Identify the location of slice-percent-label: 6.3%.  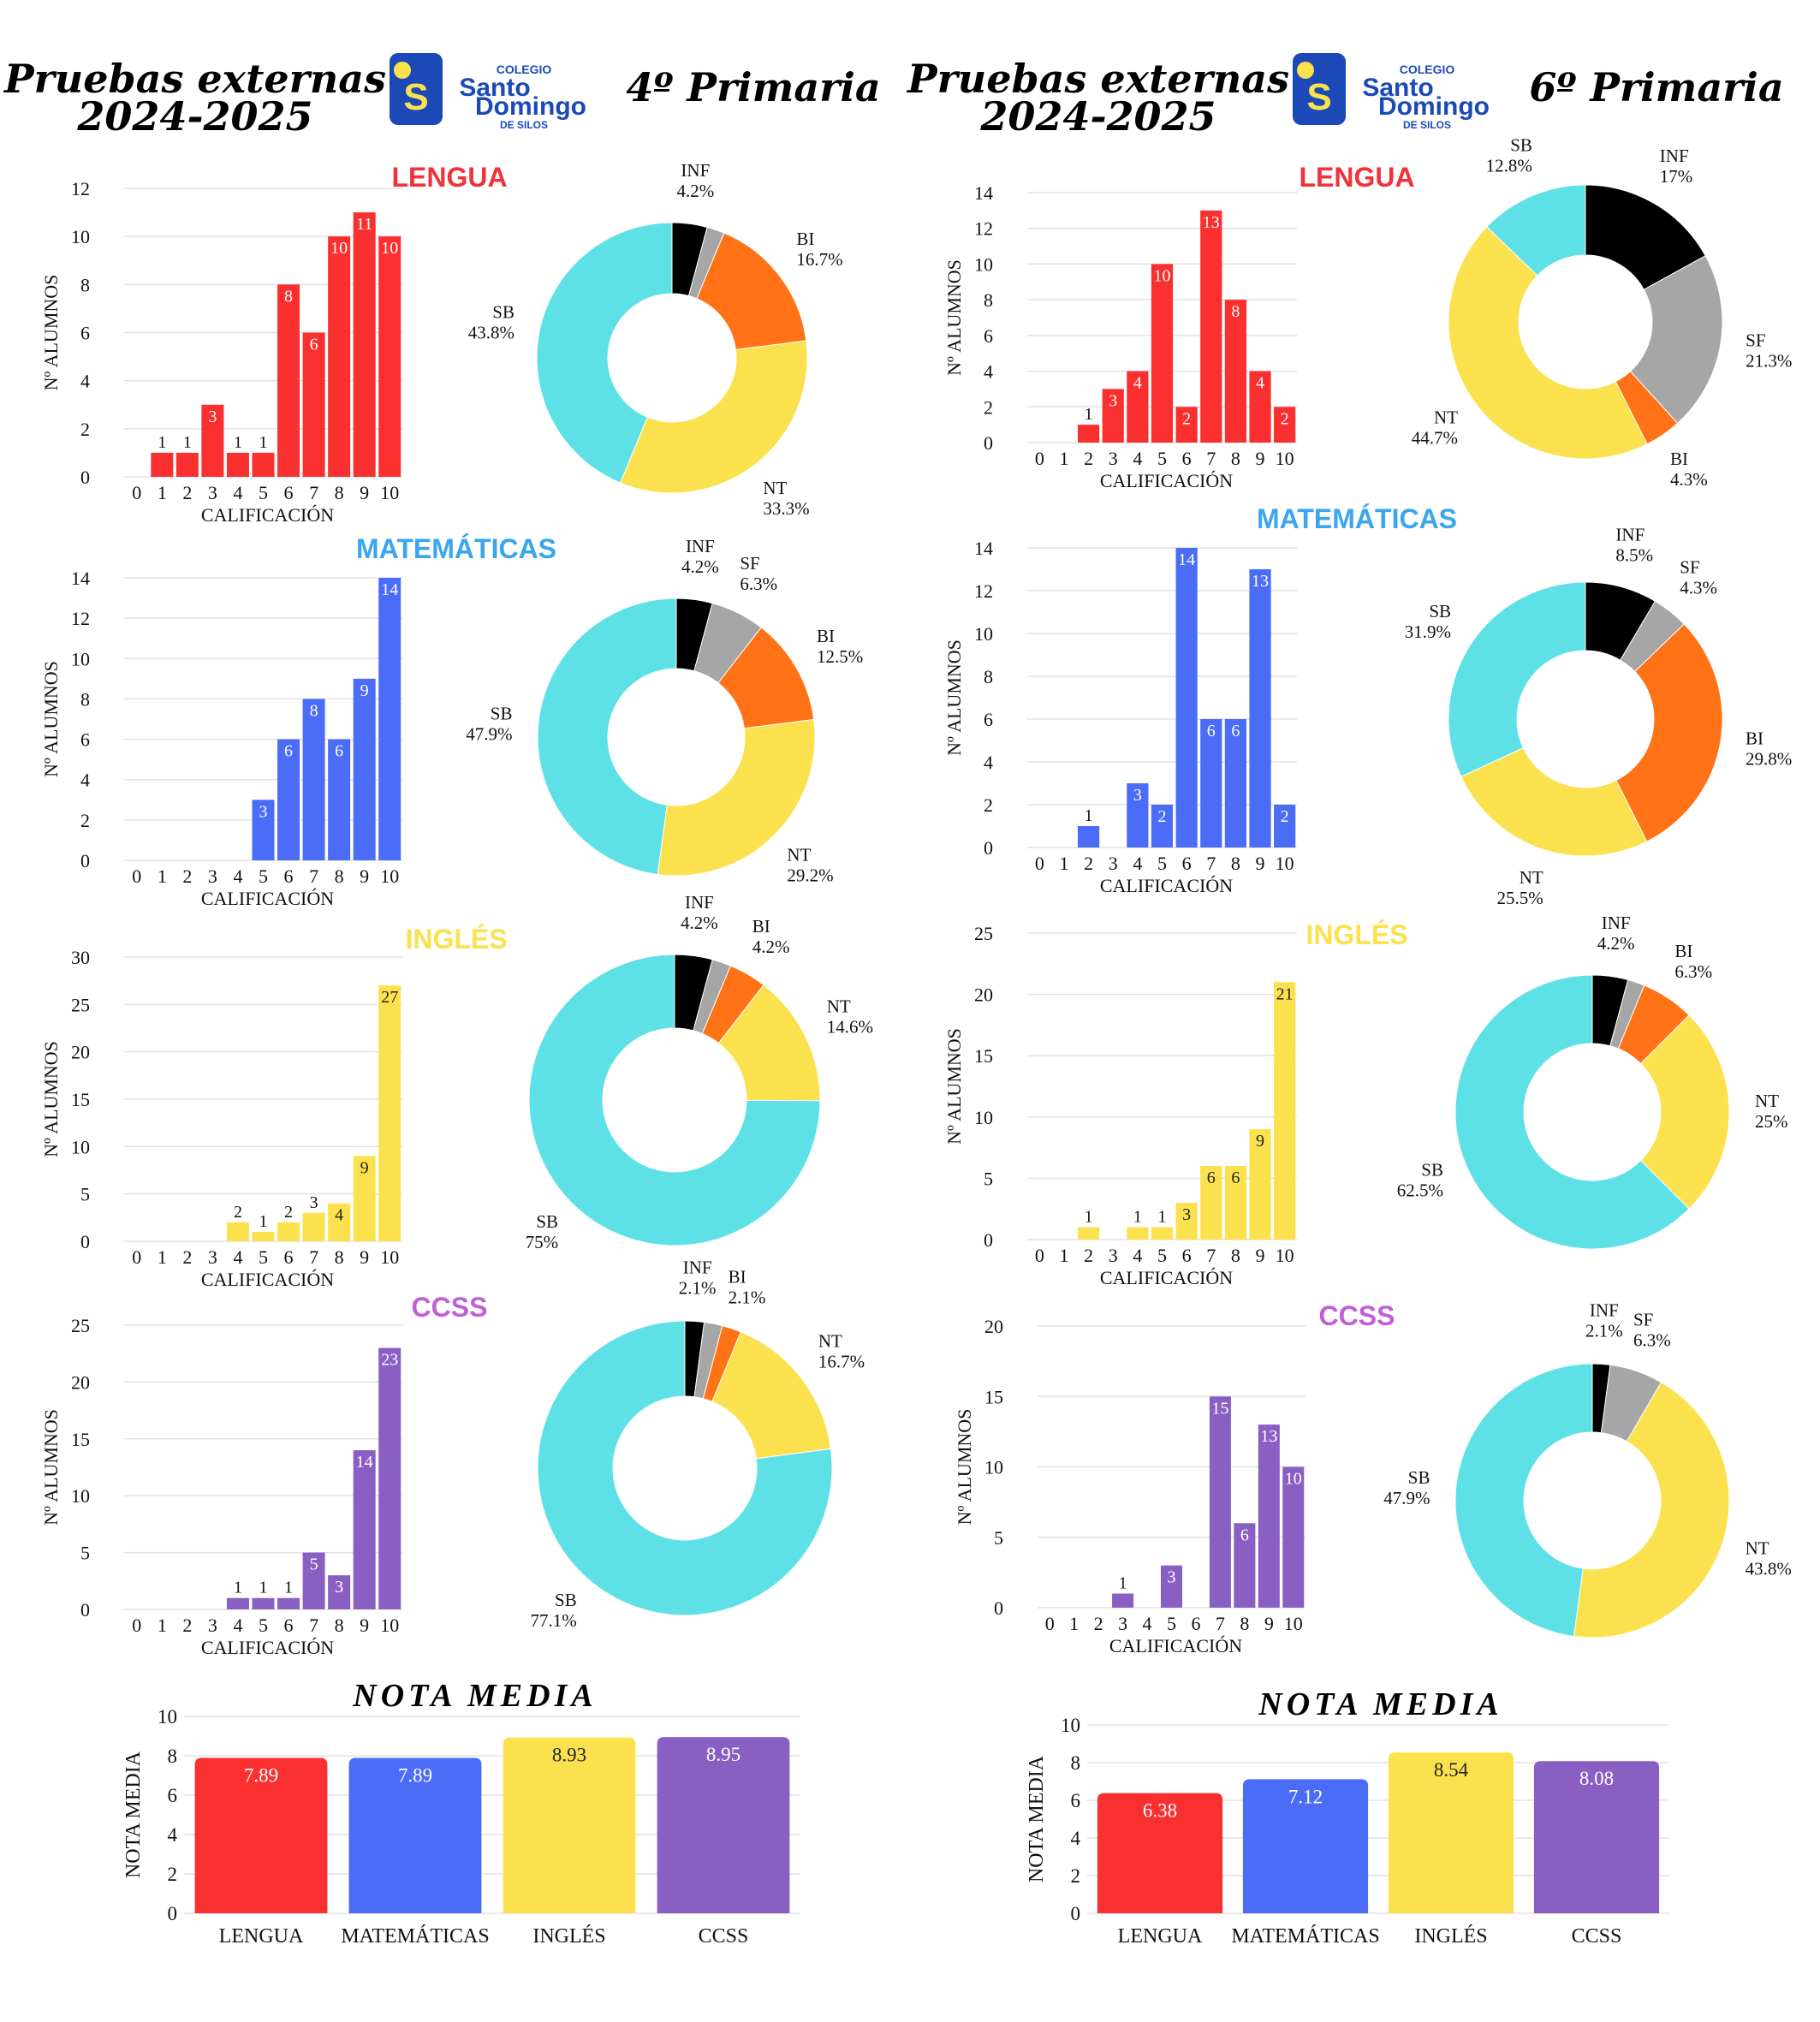
(758, 584).